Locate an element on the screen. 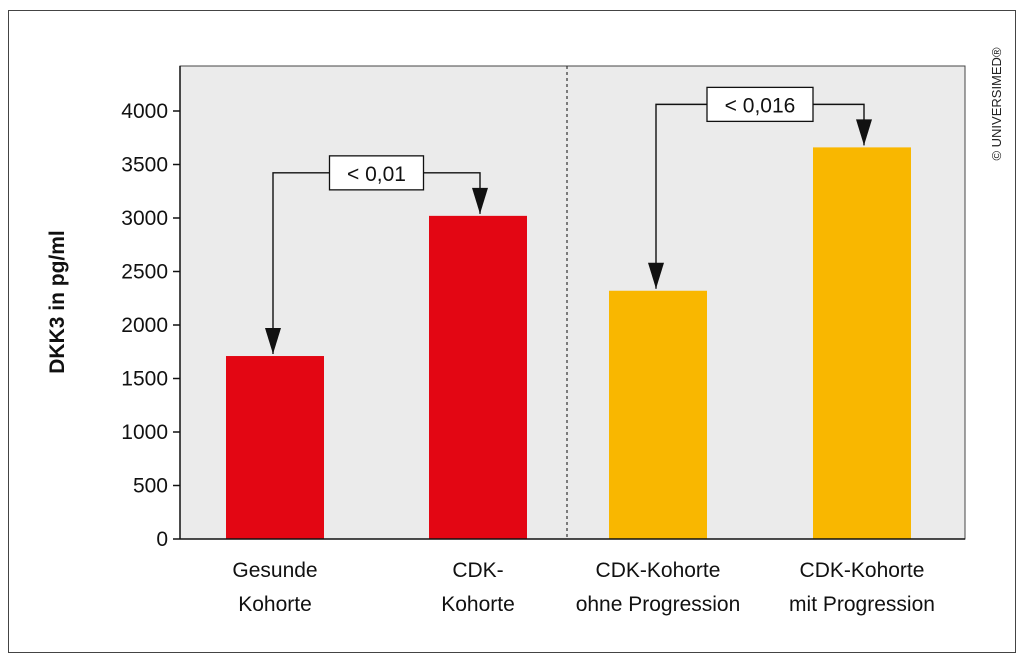 The image size is (1024, 659). y-tick-label: 1000 is located at coordinates (144, 432).